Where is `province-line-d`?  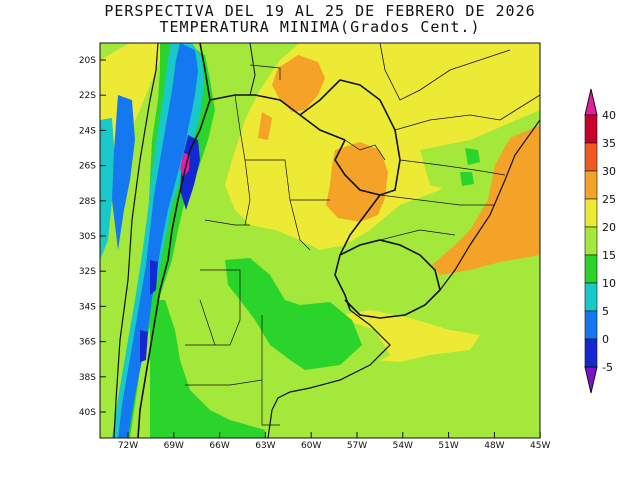 province-line-d is located at coordinates (270, 370).